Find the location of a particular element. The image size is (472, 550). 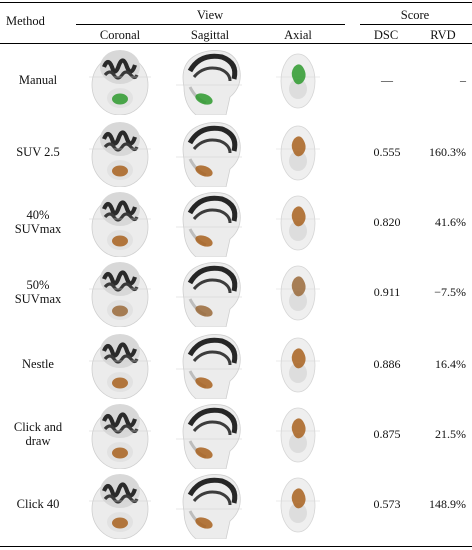

row-rvd: 160.3% is located at coordinates (447, 152).